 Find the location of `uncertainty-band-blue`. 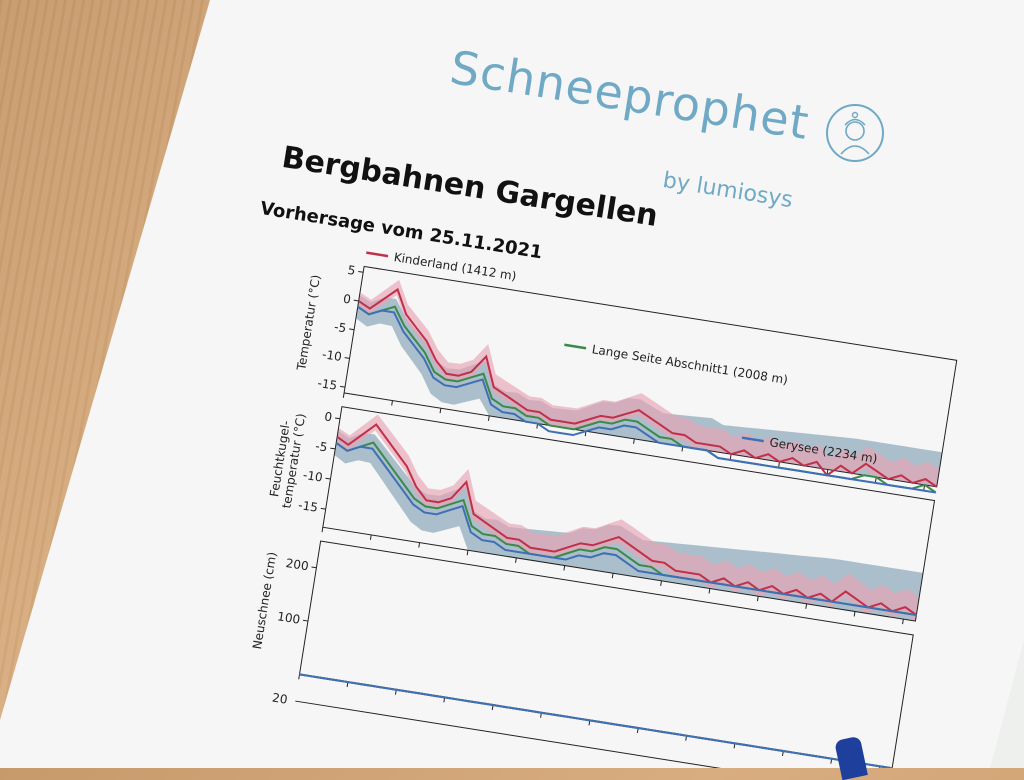

uncertainty-band-blue is located at coordinates (649, 391).